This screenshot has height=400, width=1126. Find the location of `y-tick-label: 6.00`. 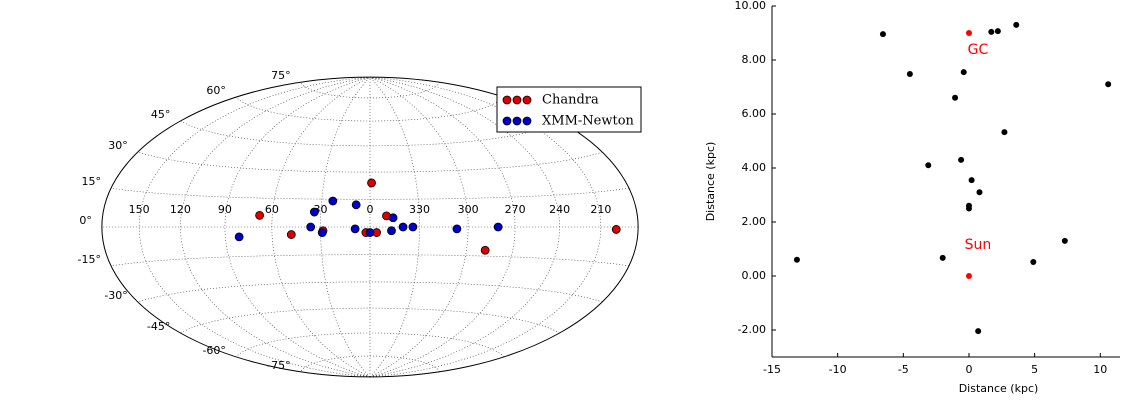

y-tick-label: 6.00 is located at coordinates (754, 113).